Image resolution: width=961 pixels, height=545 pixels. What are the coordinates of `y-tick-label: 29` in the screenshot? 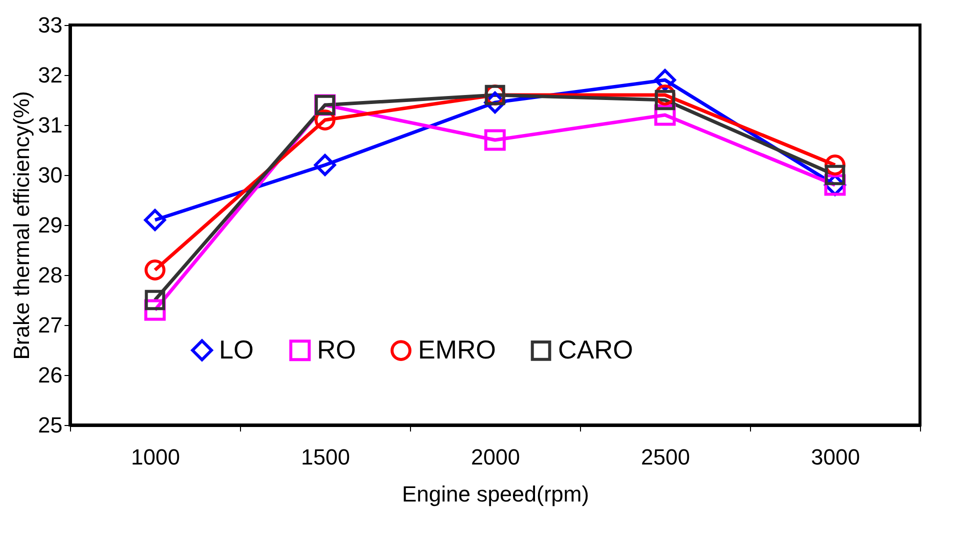 It's located at (50, 225).